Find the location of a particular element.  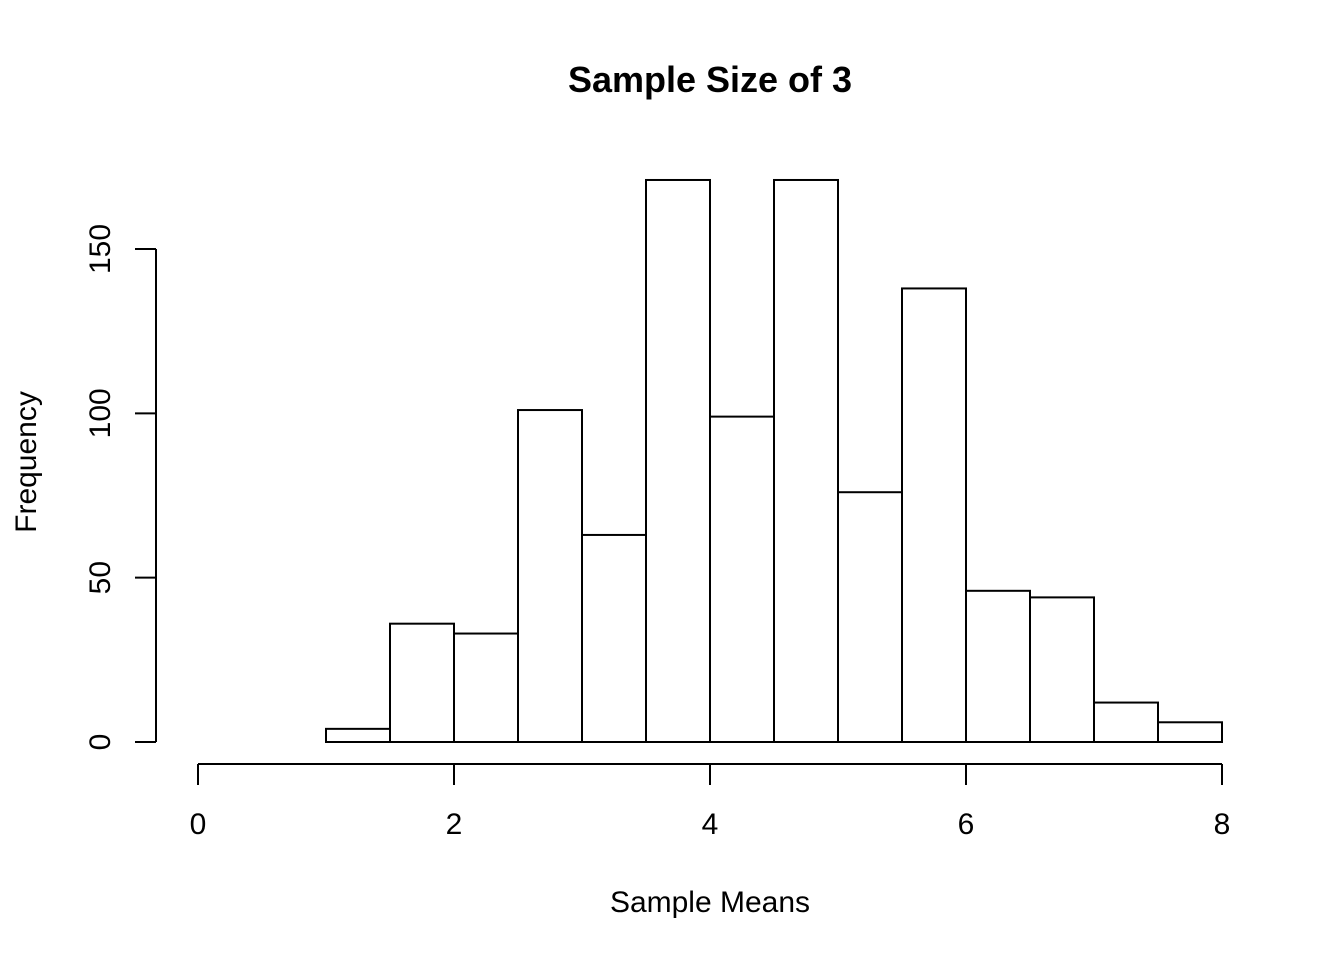

y-axis-label: Frequency is located at coordinates (26, 462).